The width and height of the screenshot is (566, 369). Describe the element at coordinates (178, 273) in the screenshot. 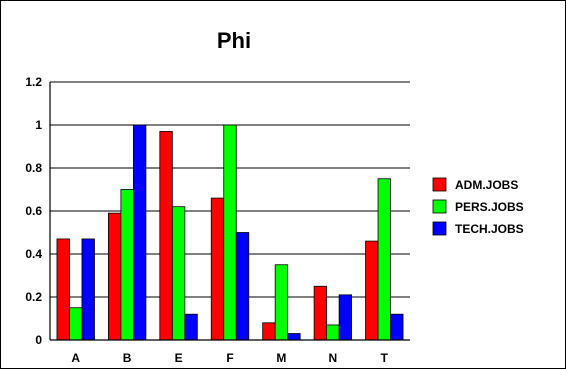

I see `bar-pers-jobs-e` at that location.